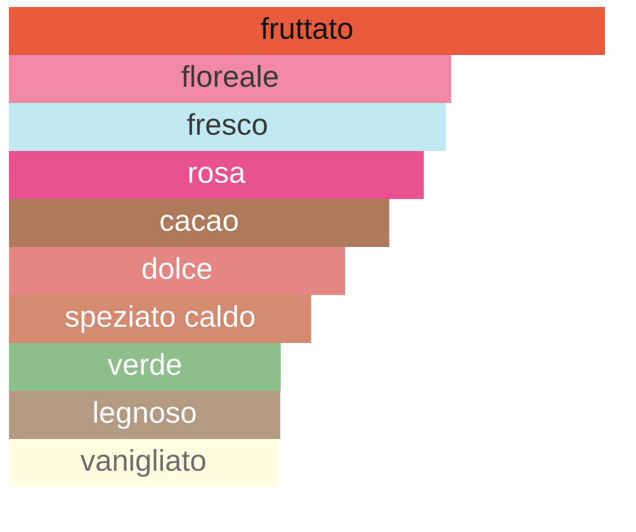  I want to click on y-tick-label: verde, so click(144, 364).